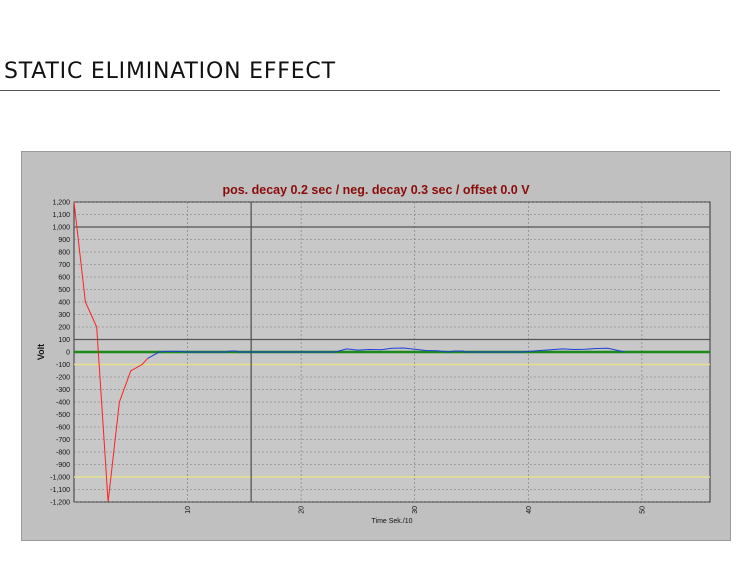 The height and width of the screenshot is (577, 750). Describe the element at coordinates (60, 490) in the screenshot. I see `y-tick-label-23: -1,100` at that location.